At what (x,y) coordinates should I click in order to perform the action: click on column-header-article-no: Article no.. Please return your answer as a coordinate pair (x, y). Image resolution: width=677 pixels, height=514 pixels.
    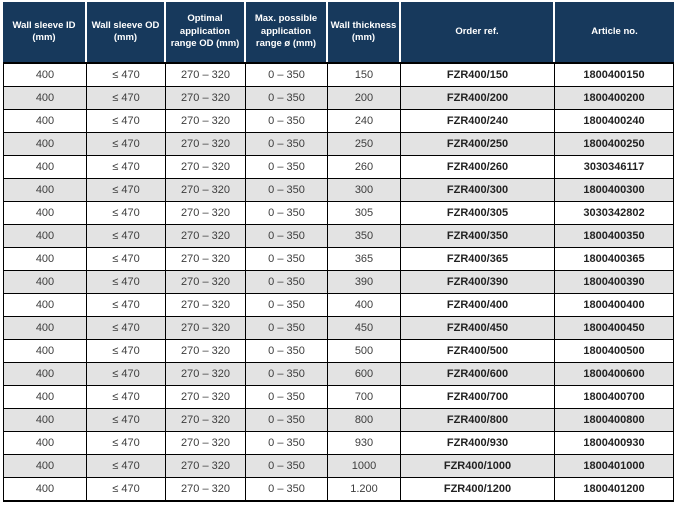
    Looking at the image, I should click on (614, 32).